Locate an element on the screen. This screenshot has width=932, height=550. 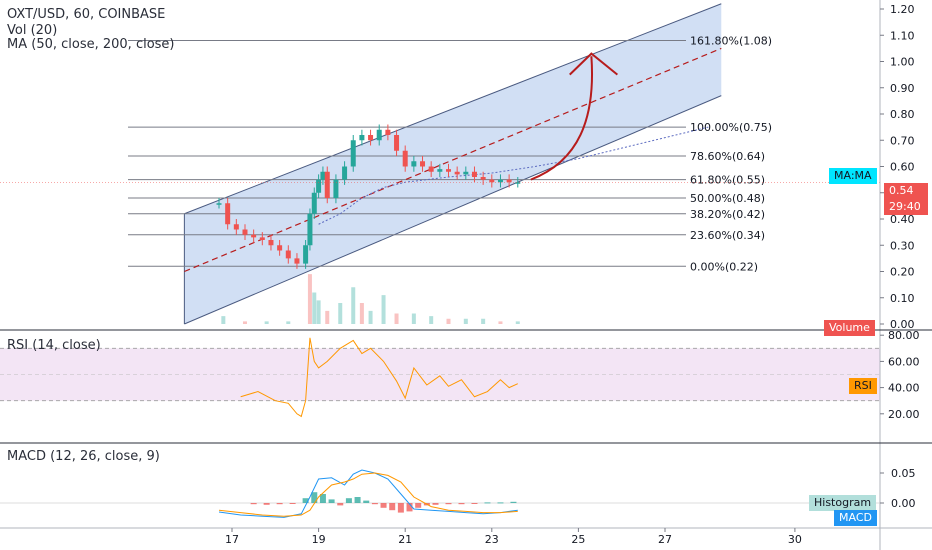
fib-label-1: 100.00%(0.75) is located at coordinates (731, 127).